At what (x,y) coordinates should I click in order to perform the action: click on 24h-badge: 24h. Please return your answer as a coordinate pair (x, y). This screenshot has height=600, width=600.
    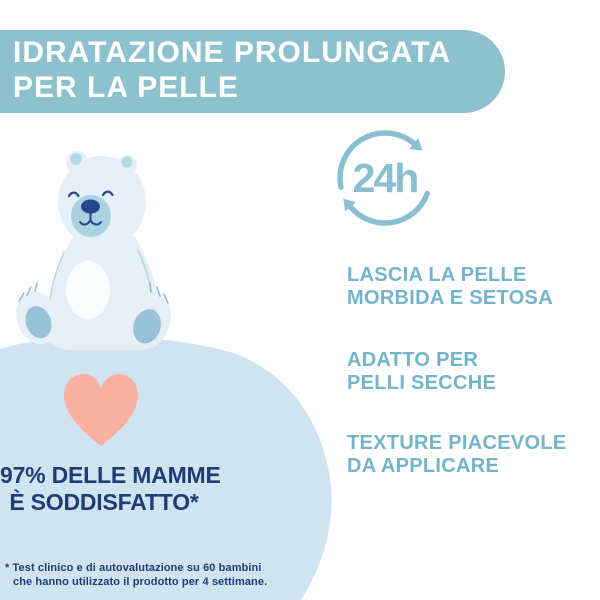
    Looking at the image, I should click on (384, 178).